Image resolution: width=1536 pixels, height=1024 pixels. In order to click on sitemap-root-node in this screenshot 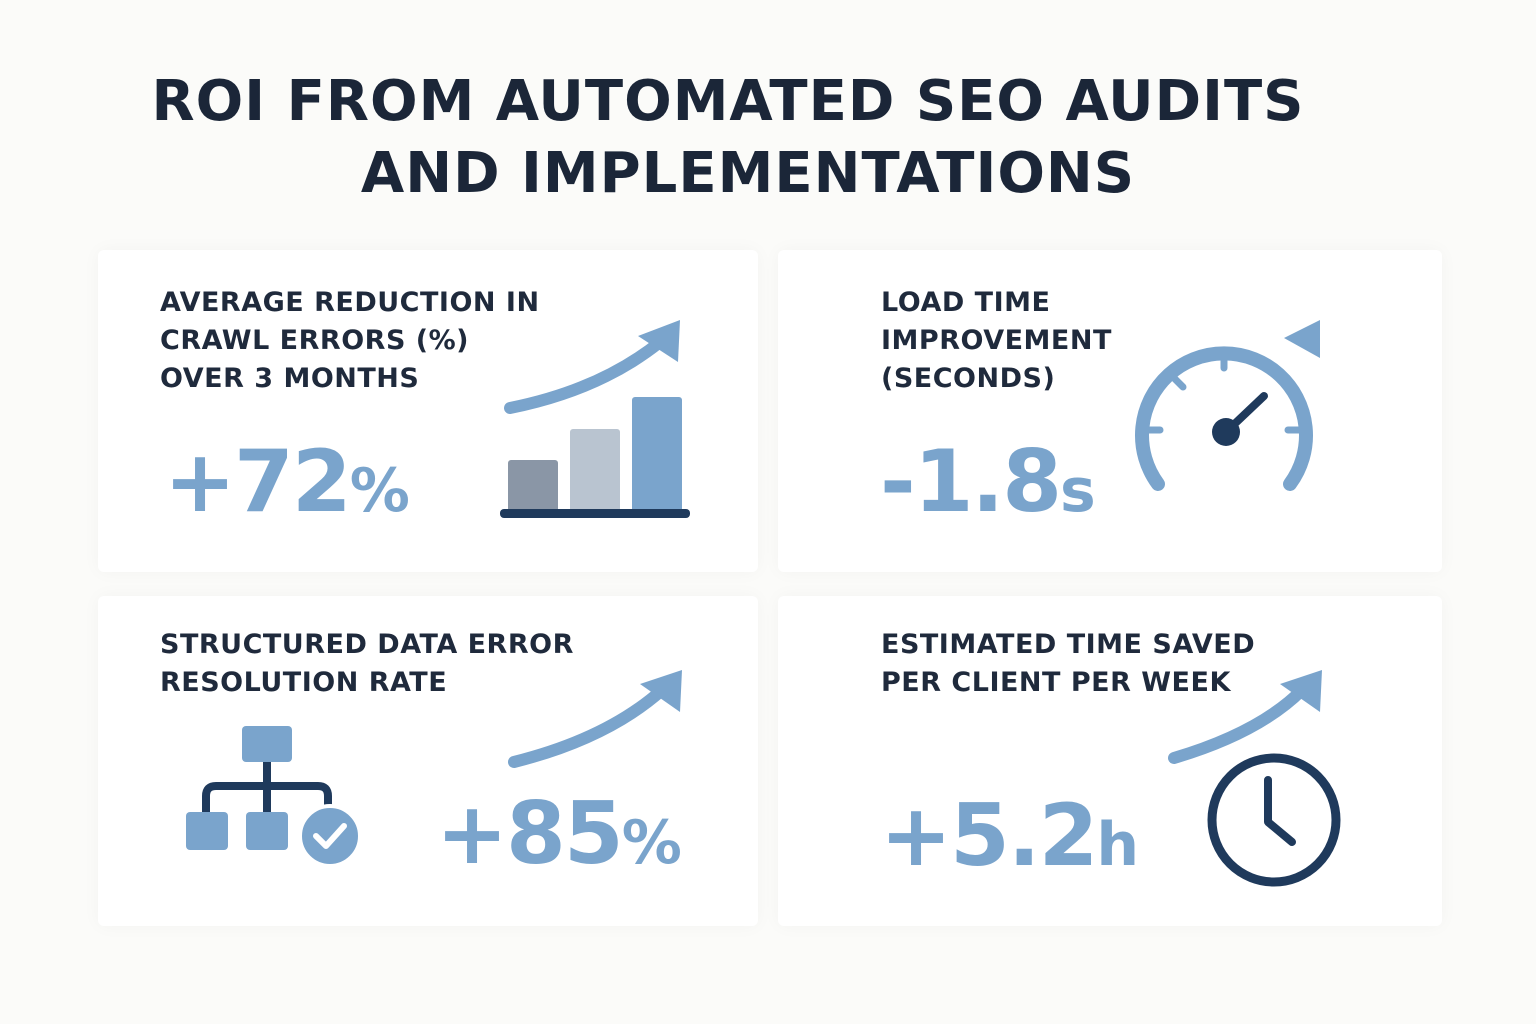, I will do `click(267, 744)`.